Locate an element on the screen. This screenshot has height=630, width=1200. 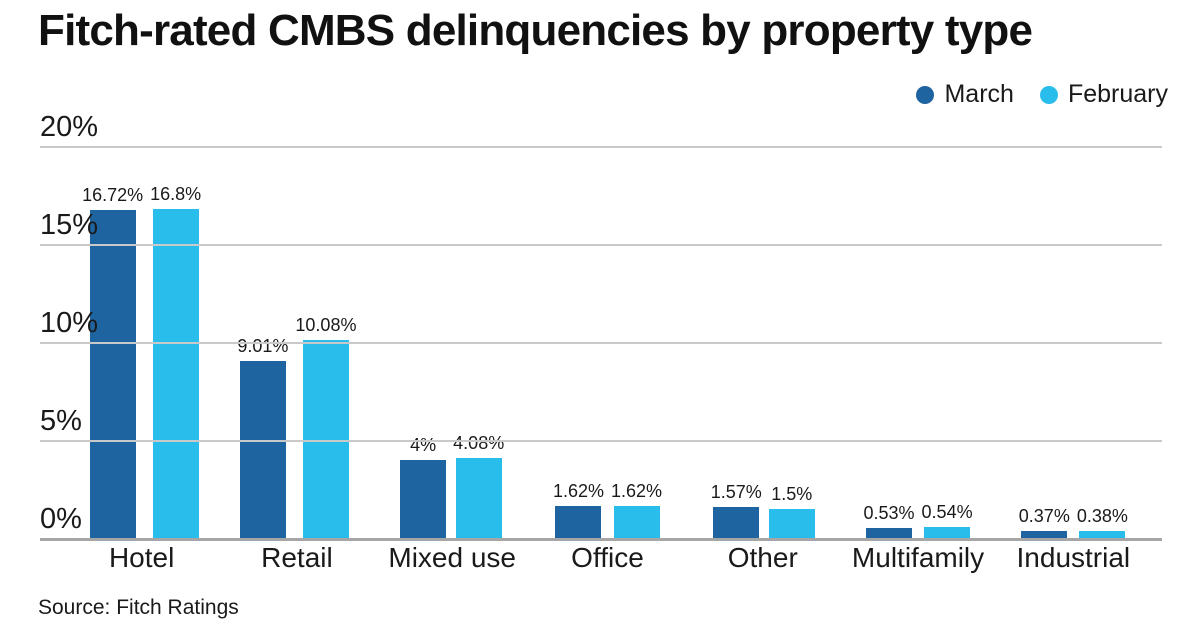
bar-group-office: 1.62% 1.62% is located at coordinates (607, 342).